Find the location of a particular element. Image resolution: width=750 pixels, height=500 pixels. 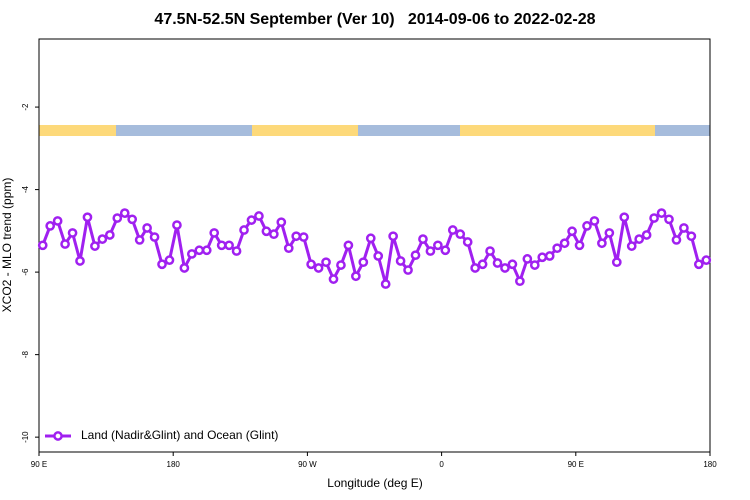

y-tick-label: -6 is located at coordinates (25, 272).